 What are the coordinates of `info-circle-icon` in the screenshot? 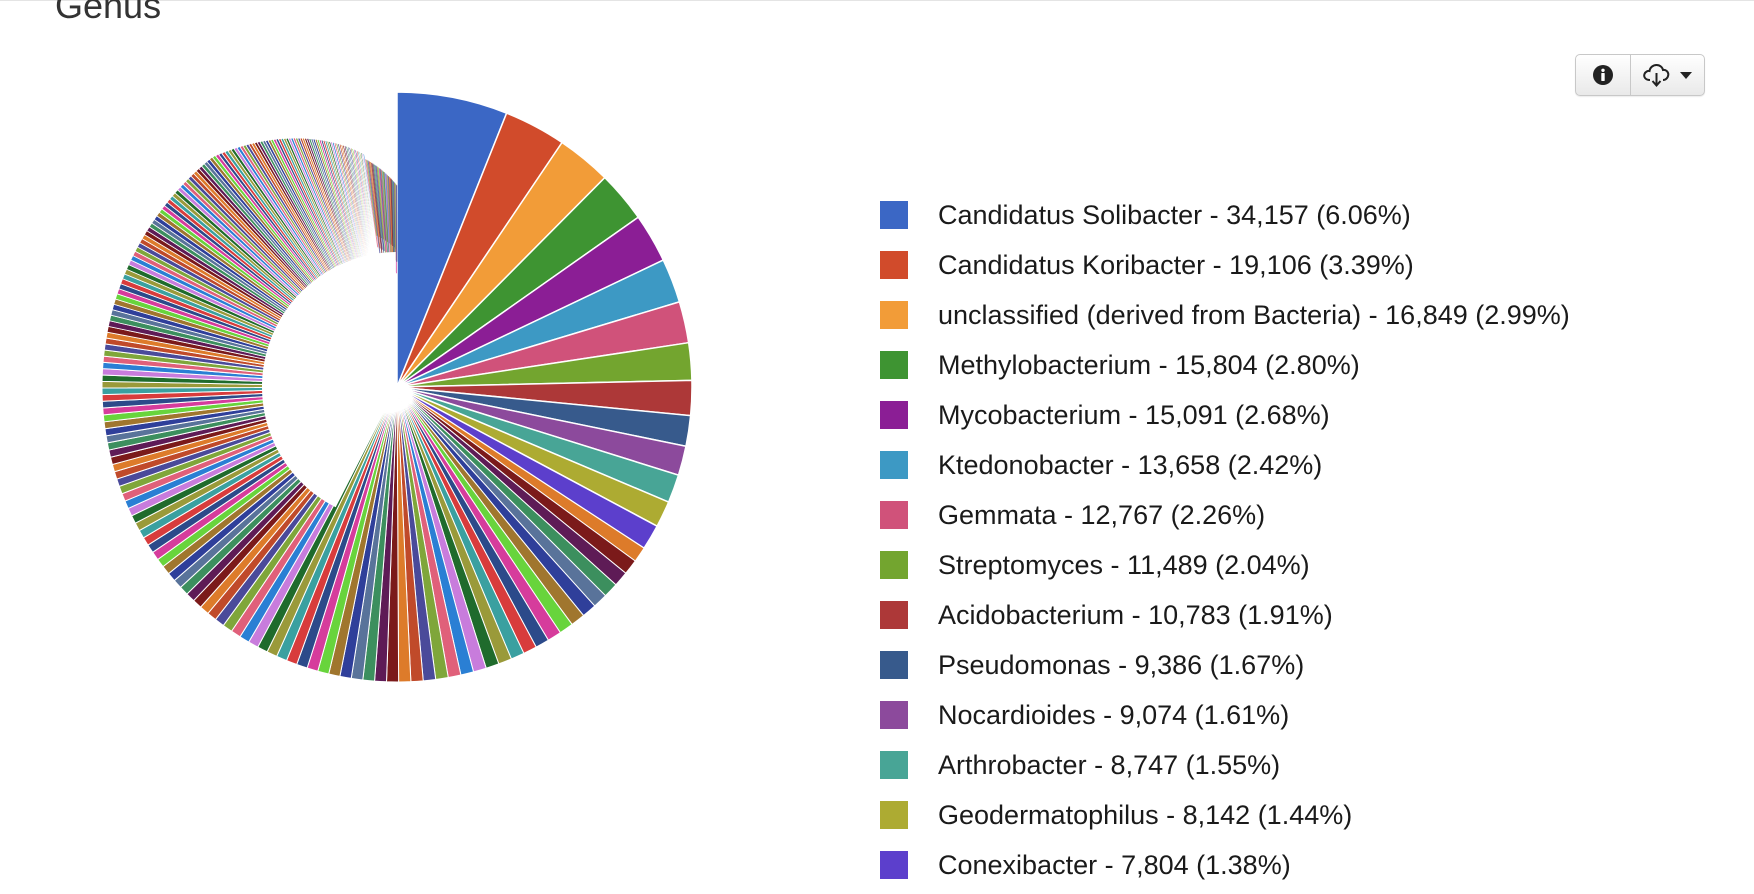 It's located at (1602, 75).